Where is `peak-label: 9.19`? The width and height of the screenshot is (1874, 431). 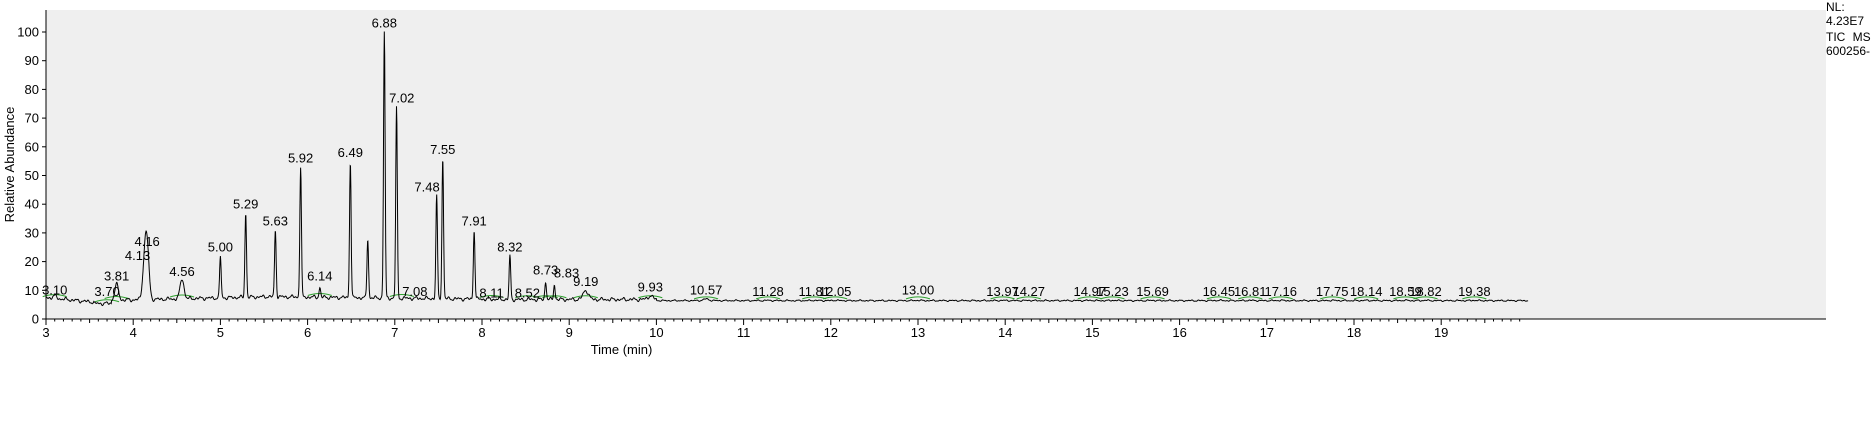
peak-label: 9.19 is located at coordinates (585, 281).